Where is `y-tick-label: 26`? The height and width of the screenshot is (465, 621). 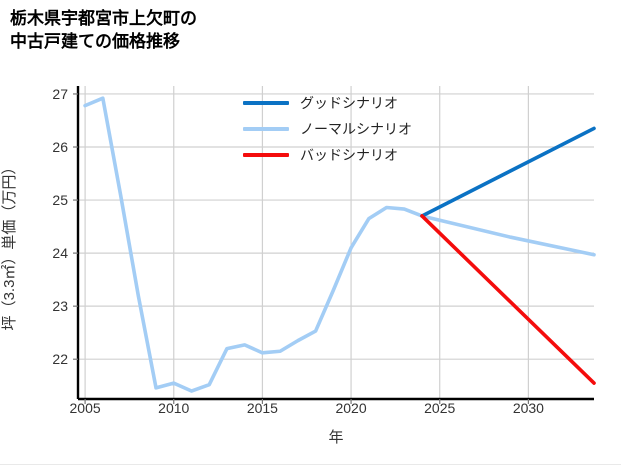 y-tick-label: 26 is located at coordinates (60, 147).